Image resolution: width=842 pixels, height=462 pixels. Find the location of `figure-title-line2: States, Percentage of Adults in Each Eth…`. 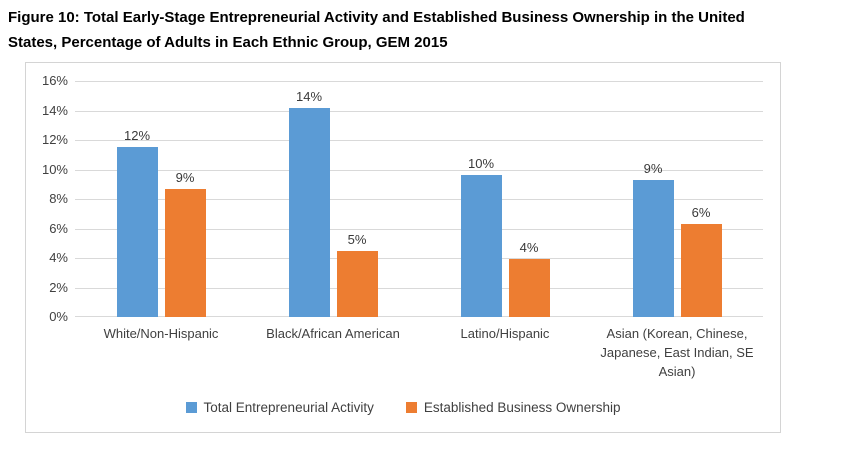

figure-title-line2: States, Percentage of Adults in Each Eth… is located at coordinates (228, 42).